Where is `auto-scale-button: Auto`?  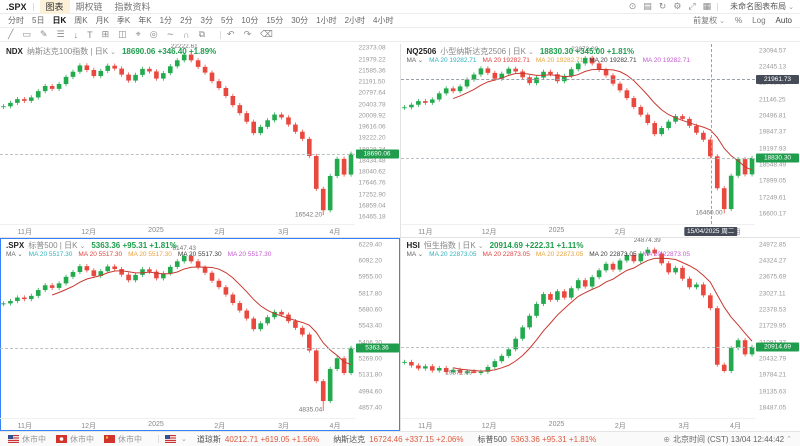 auto-scale-button: Auto is located at coordinates (783, 20).